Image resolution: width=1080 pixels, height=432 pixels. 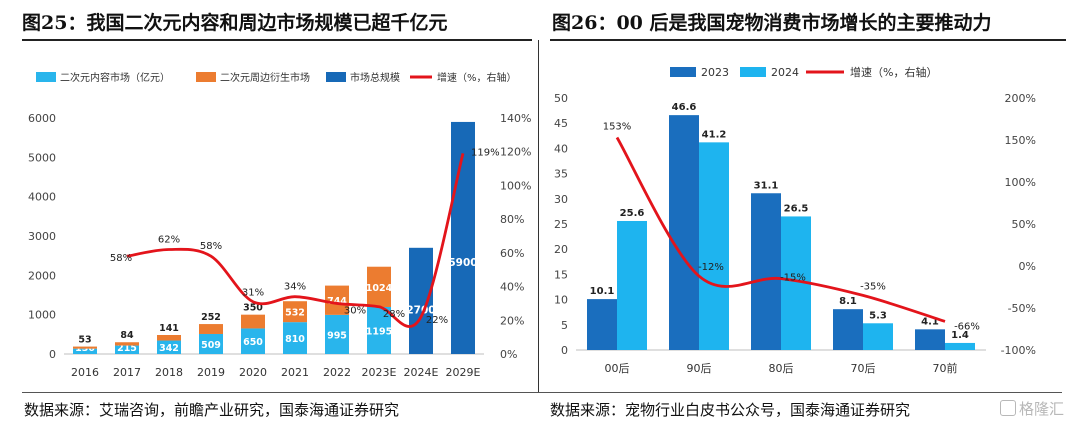 What do you see at coordinates (561, 224) in the screenshot?
I see `y-axis-tick-label: 25` at bounding box center [561, 224].